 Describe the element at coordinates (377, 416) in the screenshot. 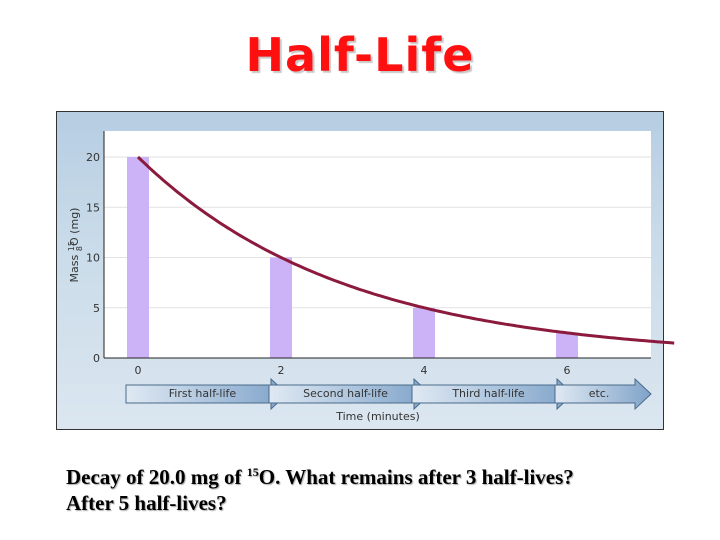

I see `x-axis-label: Time (minutes)` at that location.